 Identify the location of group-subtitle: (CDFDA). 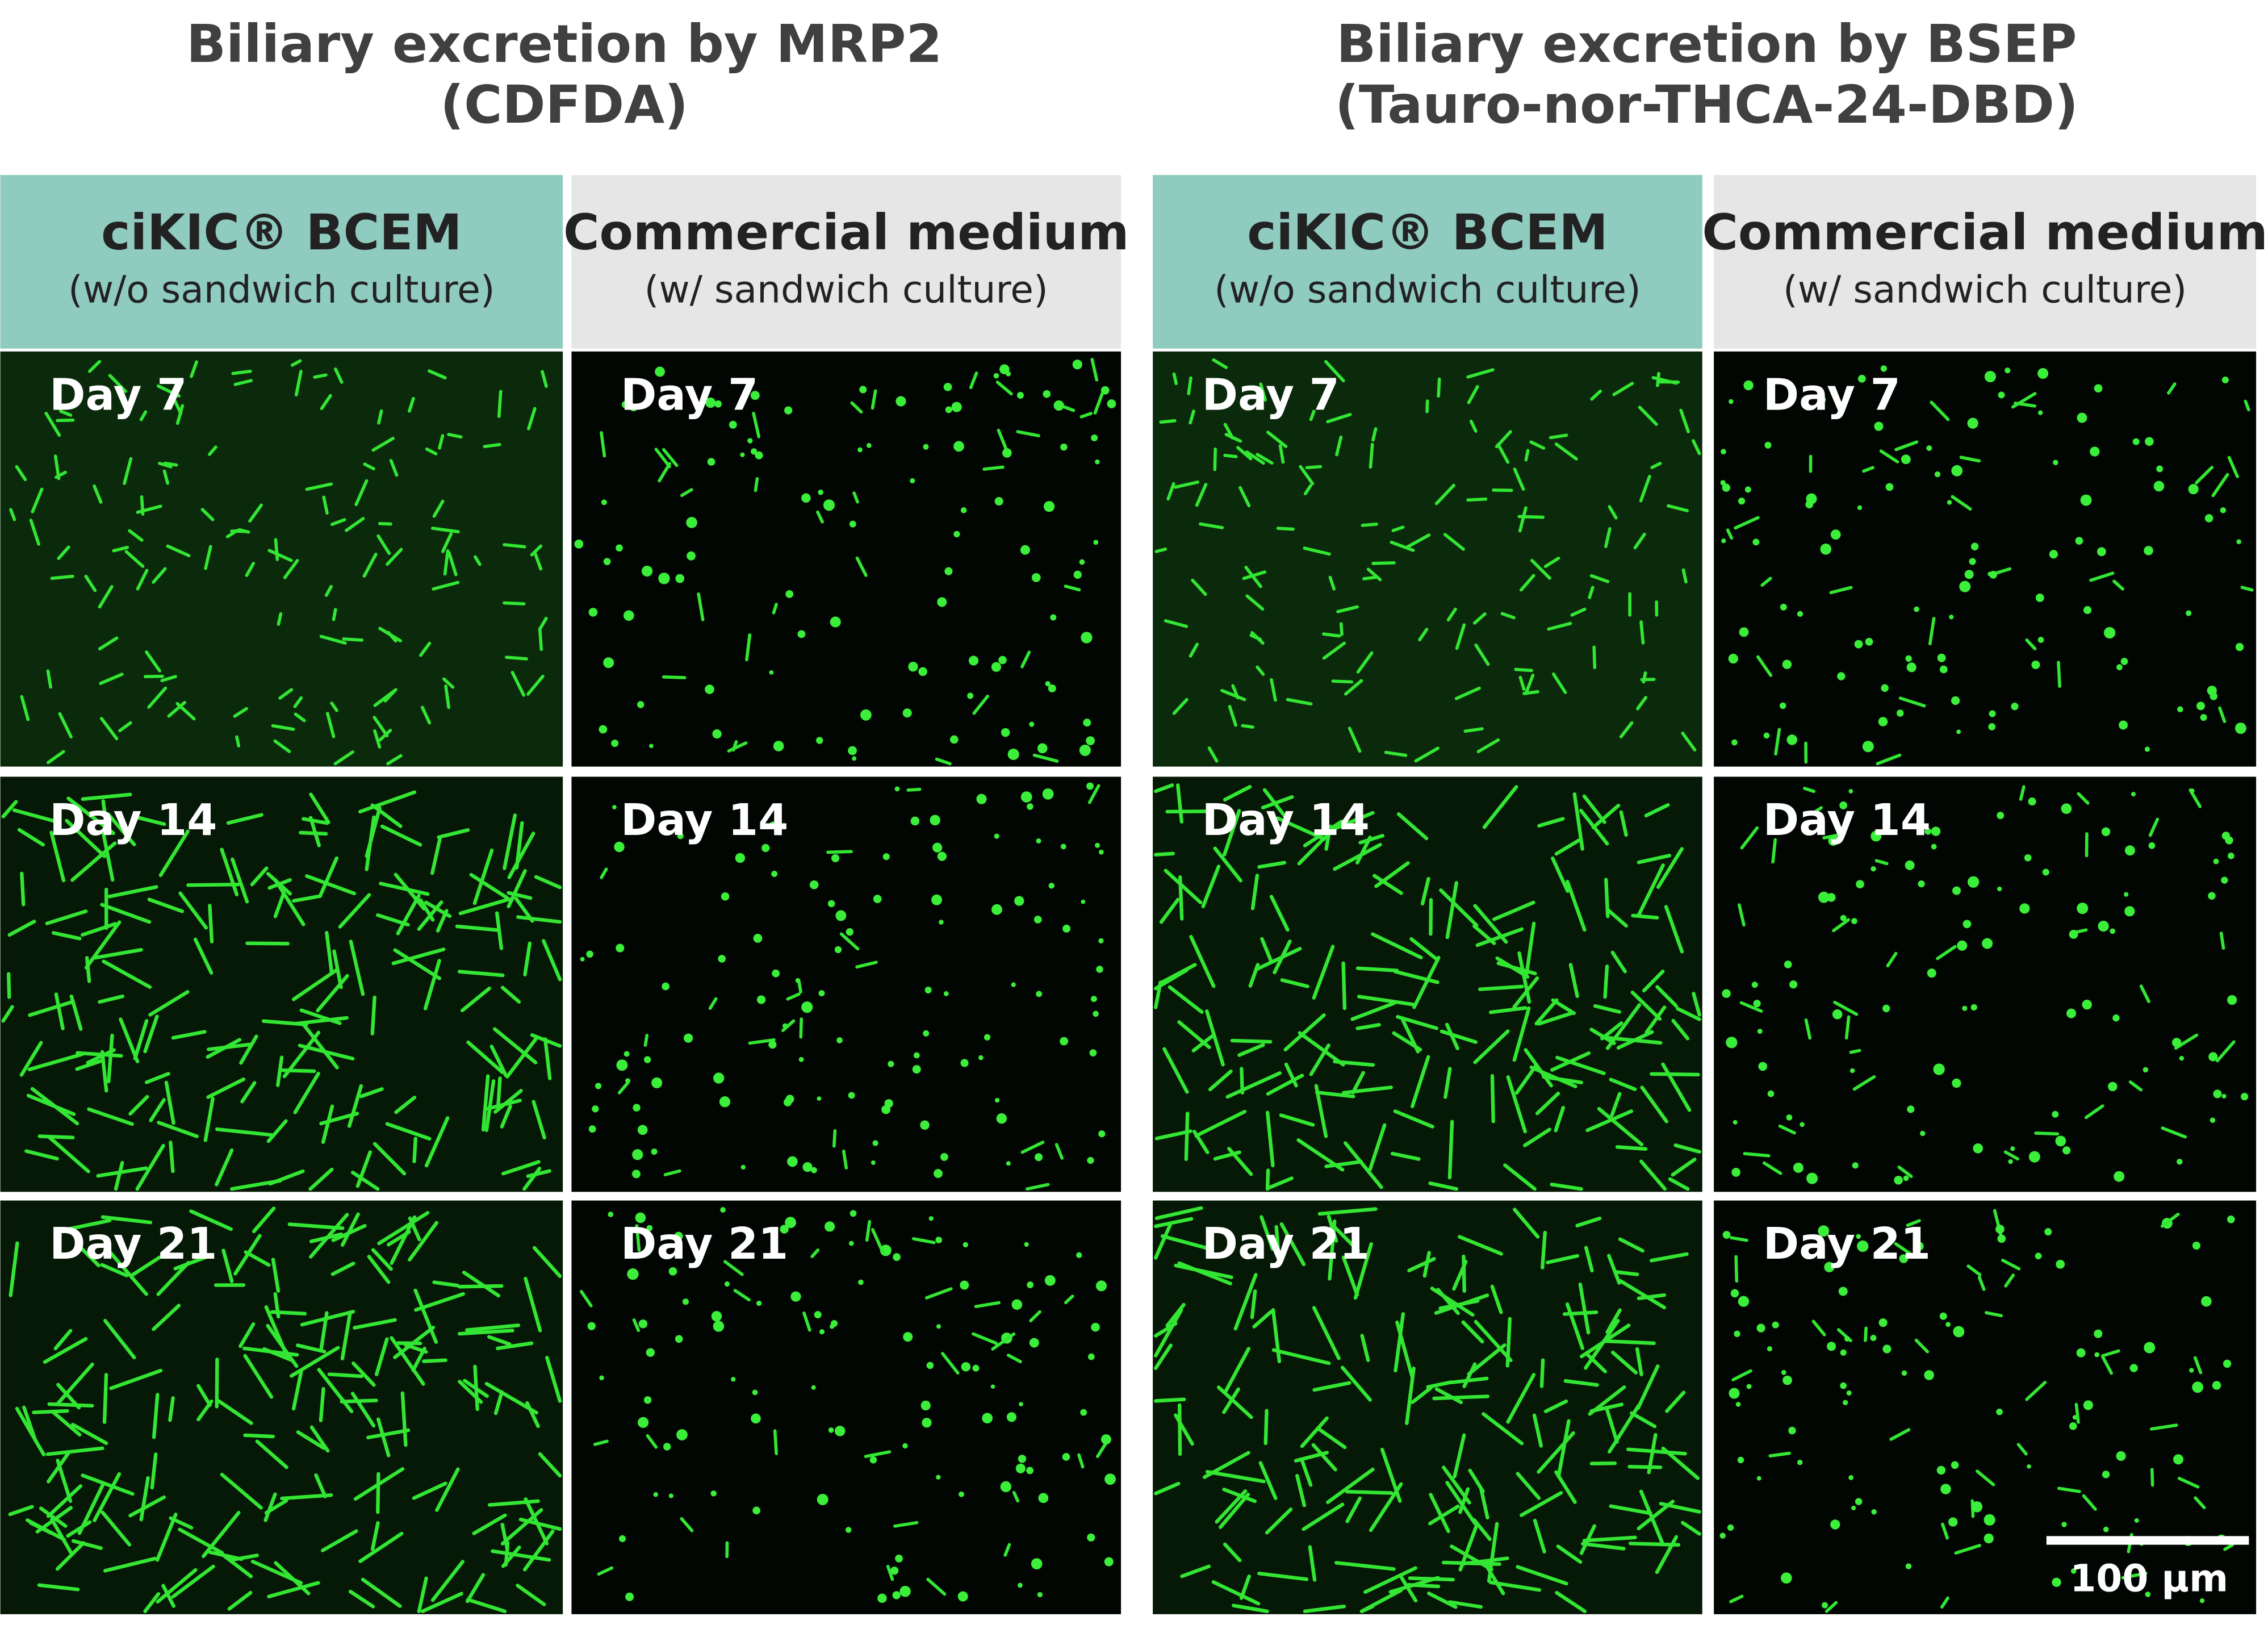
(564, 104).